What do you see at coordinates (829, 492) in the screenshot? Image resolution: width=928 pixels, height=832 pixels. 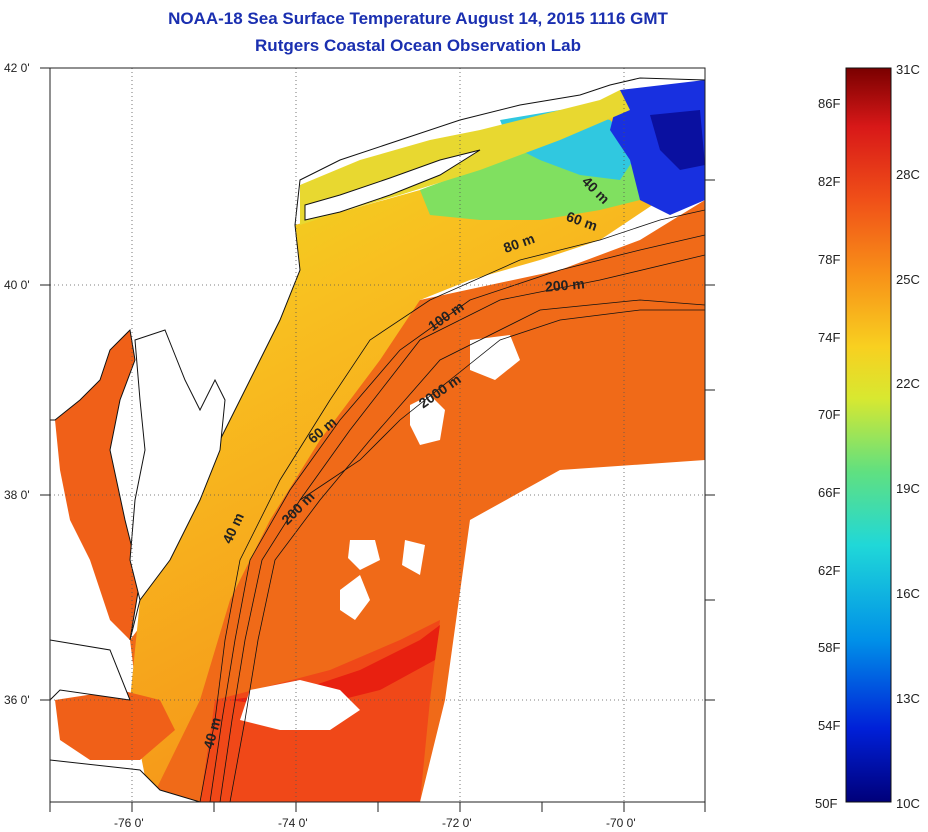 I see `colorbar-f-label: 66F` at bounding box center [829, 492].